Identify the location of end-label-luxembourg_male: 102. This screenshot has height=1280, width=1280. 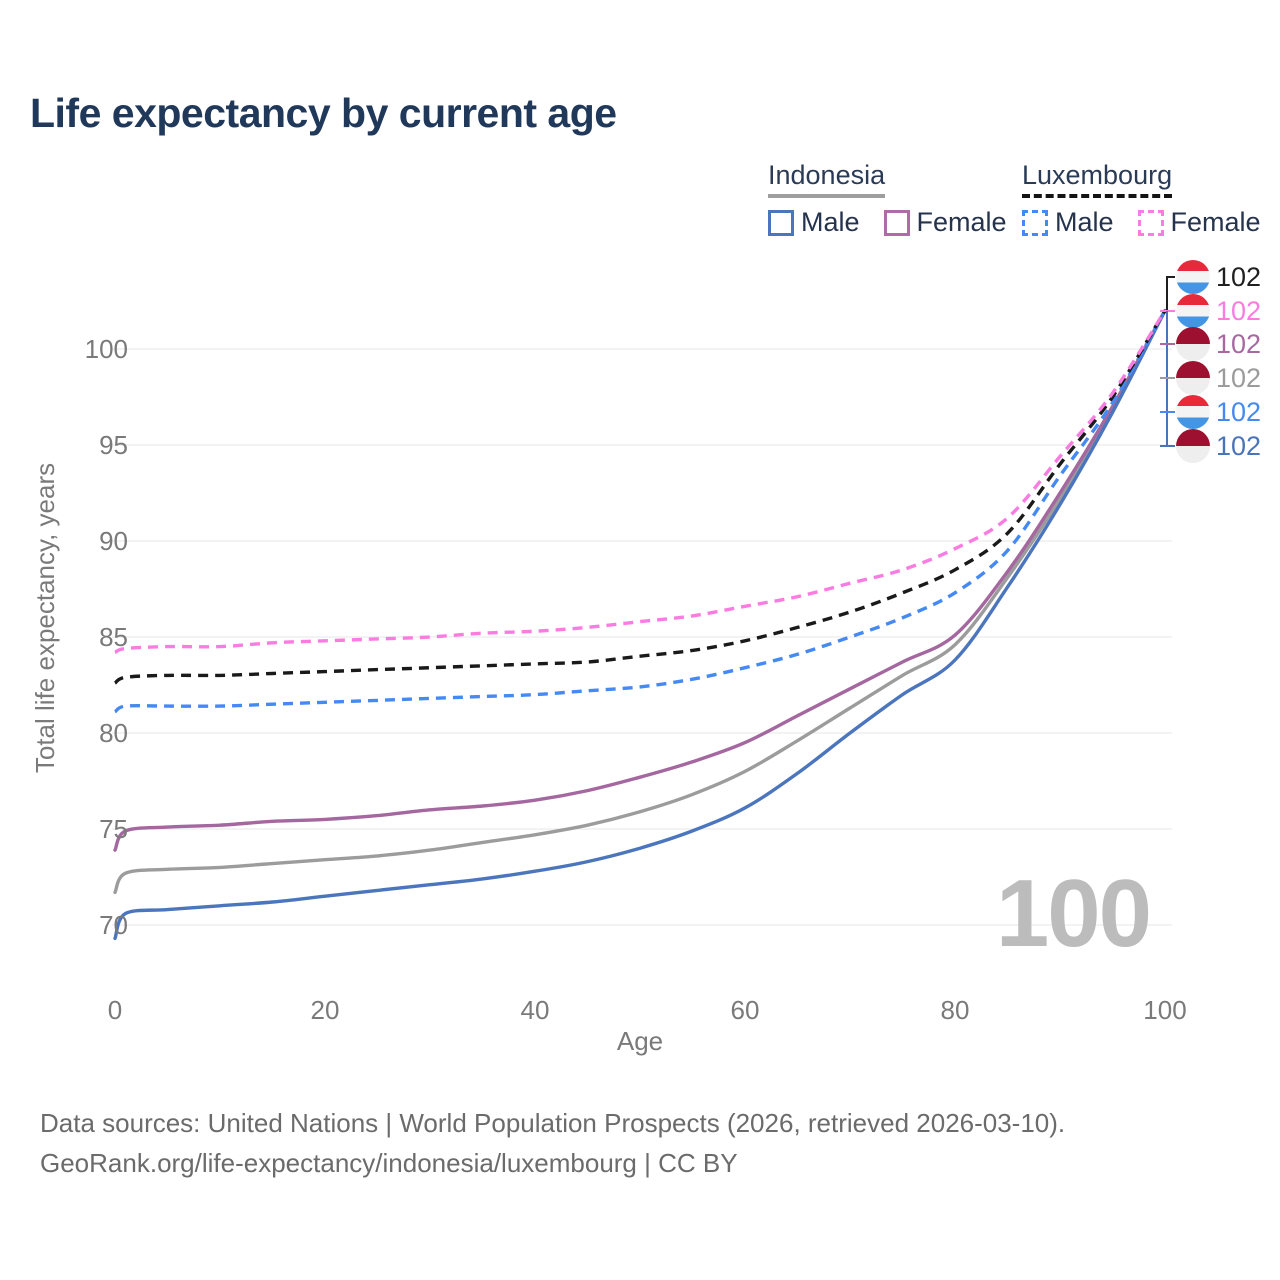
(1218, 412).